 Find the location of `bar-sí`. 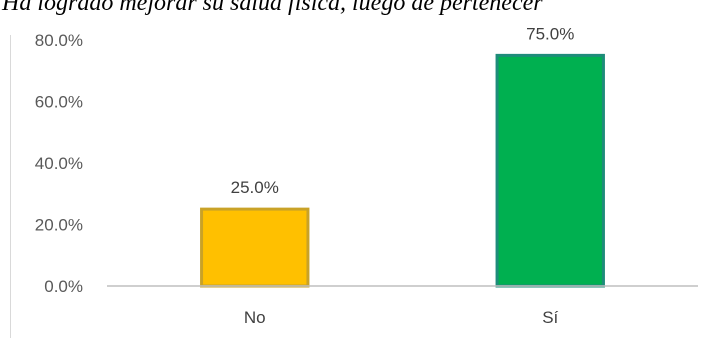

bar-sí is located at coordinates (550, 170).